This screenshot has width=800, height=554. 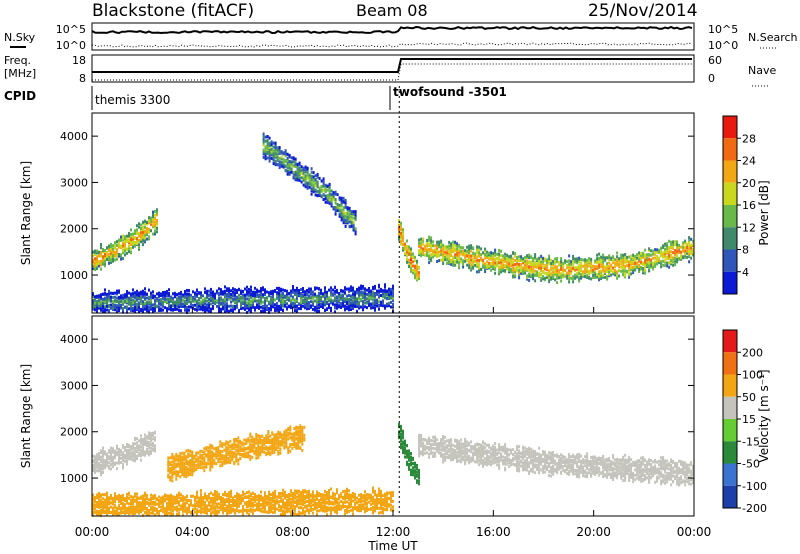 What do you see at coordinates (74, 136) in the screenshot?
I see `range-tick-label: 4000` at bounding box center [74, 136].